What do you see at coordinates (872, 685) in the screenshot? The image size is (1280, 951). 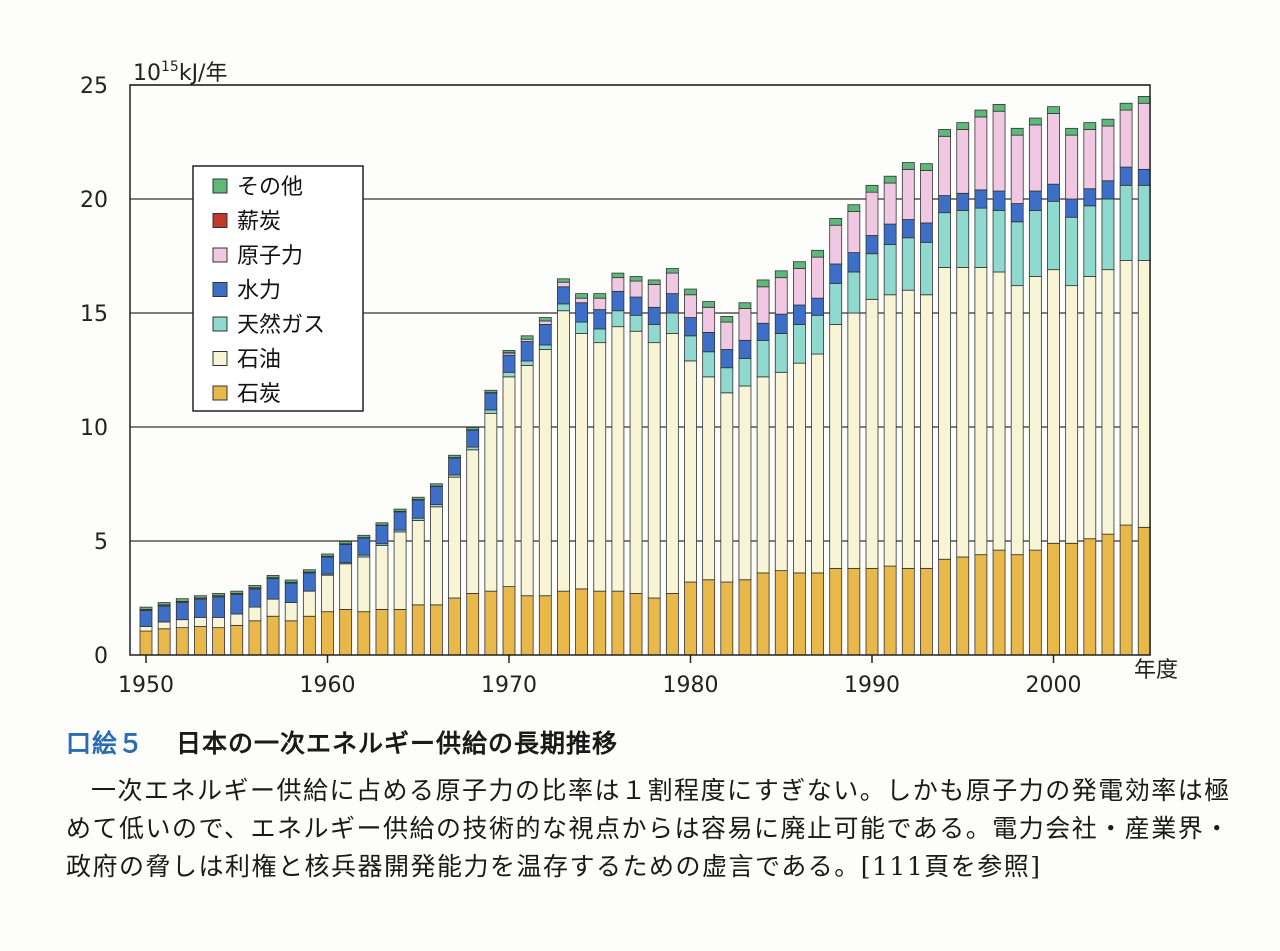 I see `x-tick-label: 1990` at bounding box center [872, 685].